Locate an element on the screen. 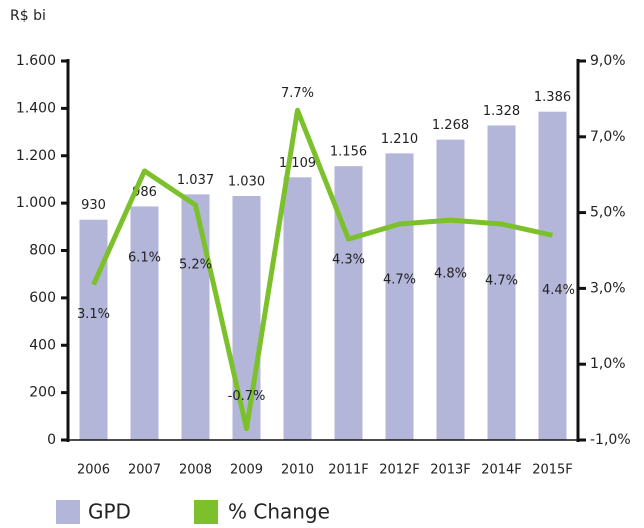  bar-value-label: 1.386 is located at coordinates (552, 97).